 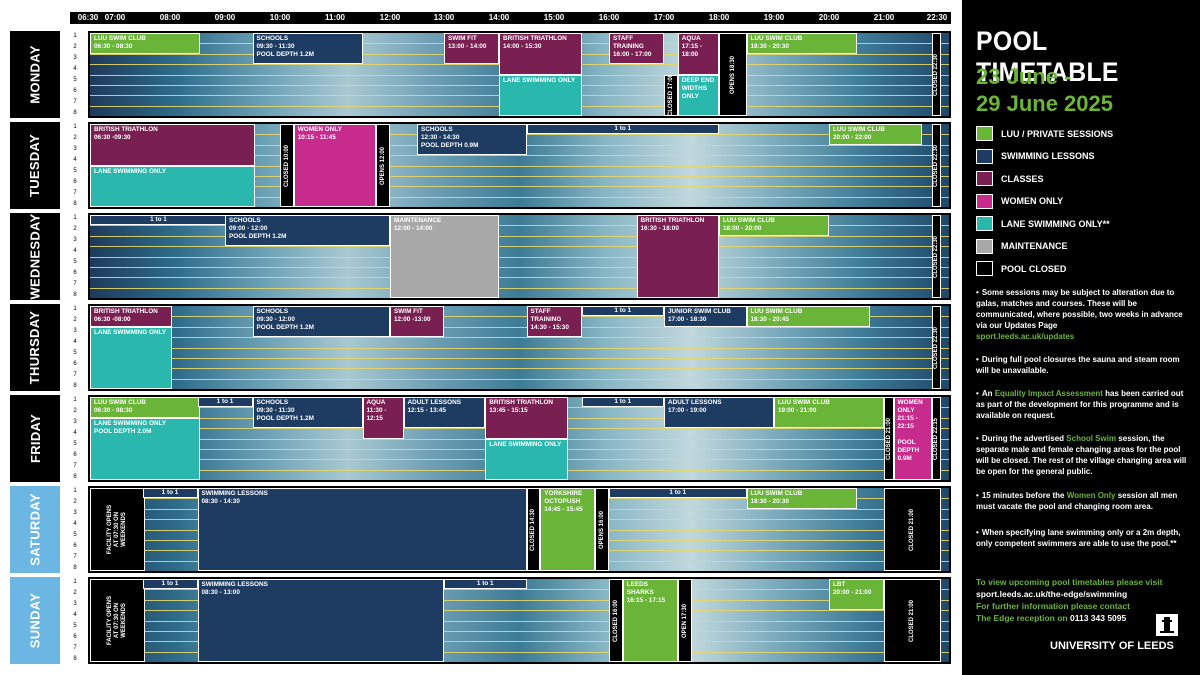 I want to click on session-block: JUNIOR SWIM CLUB 17:00 - 18:30, so click(x=705, y=316).